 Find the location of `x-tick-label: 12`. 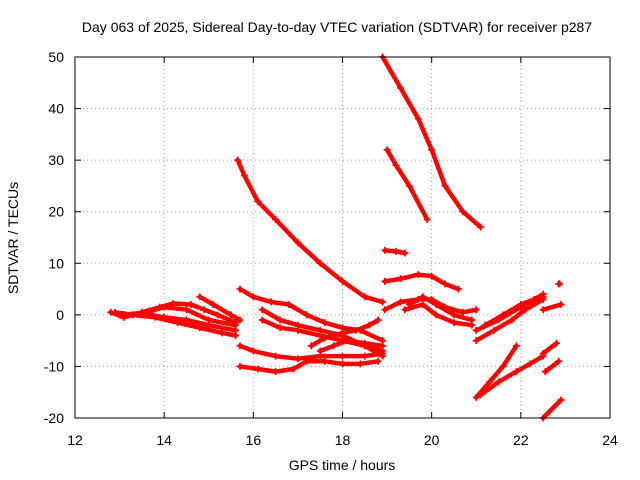

x-tick-label: 12 is located at coordinates (75, 440).